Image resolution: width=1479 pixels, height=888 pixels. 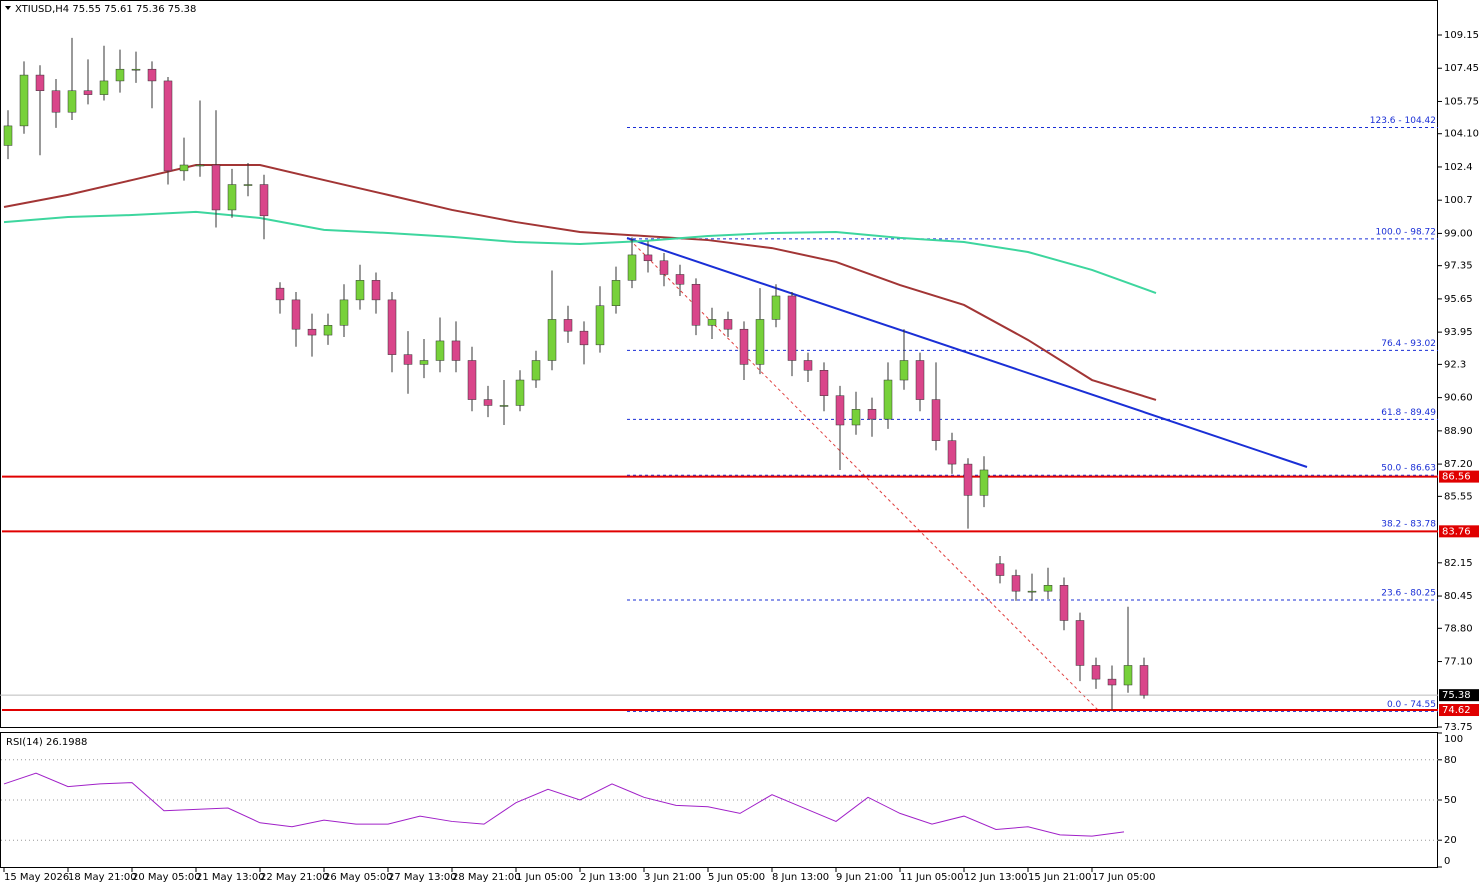 I want to click on y-tick-label: 77.10, so click(x=1458, y=662).